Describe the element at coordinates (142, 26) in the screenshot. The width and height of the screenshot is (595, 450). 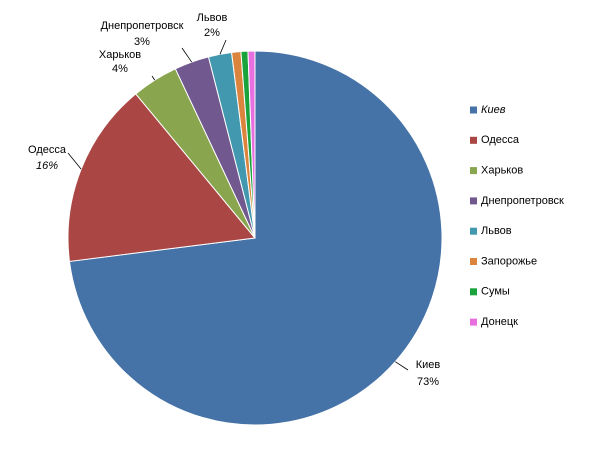
I see `slice-label: Днепропетровск` at that location.